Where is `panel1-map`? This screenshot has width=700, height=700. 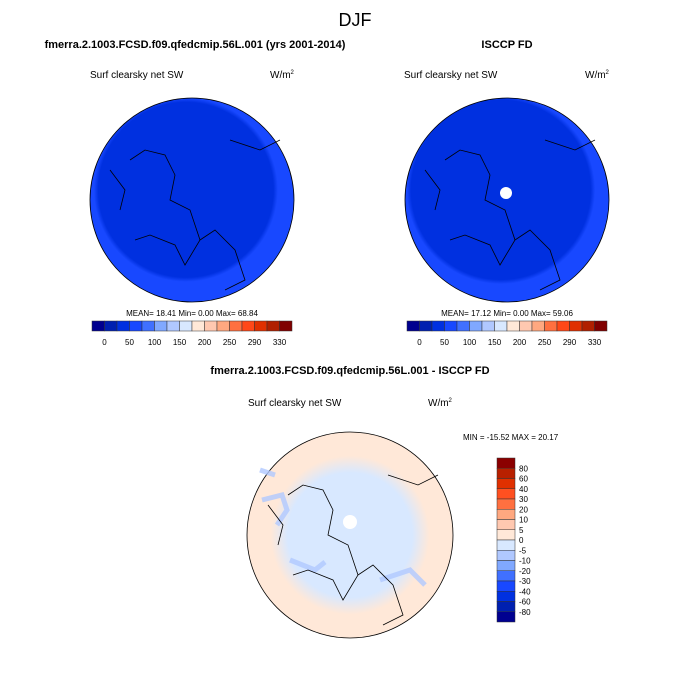 panel1-map is located at coordinates (192, 200).